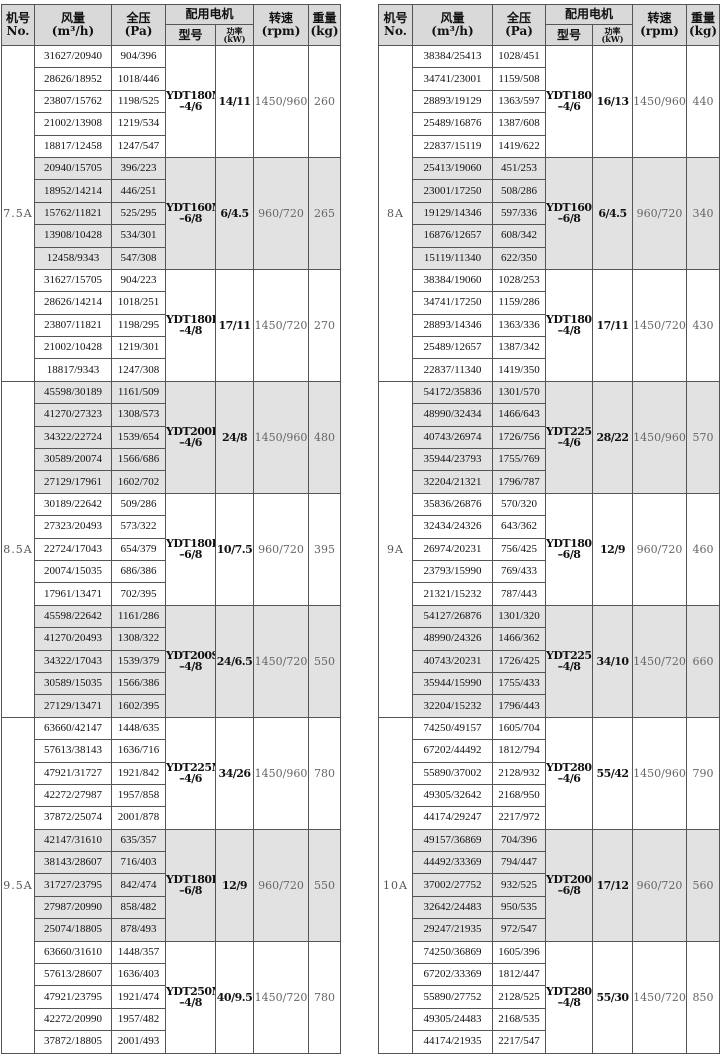  What do you see at coordinates (325, 437) in the screenshot?
I see `weight-cell: 480` at bounding box center [325, 437].